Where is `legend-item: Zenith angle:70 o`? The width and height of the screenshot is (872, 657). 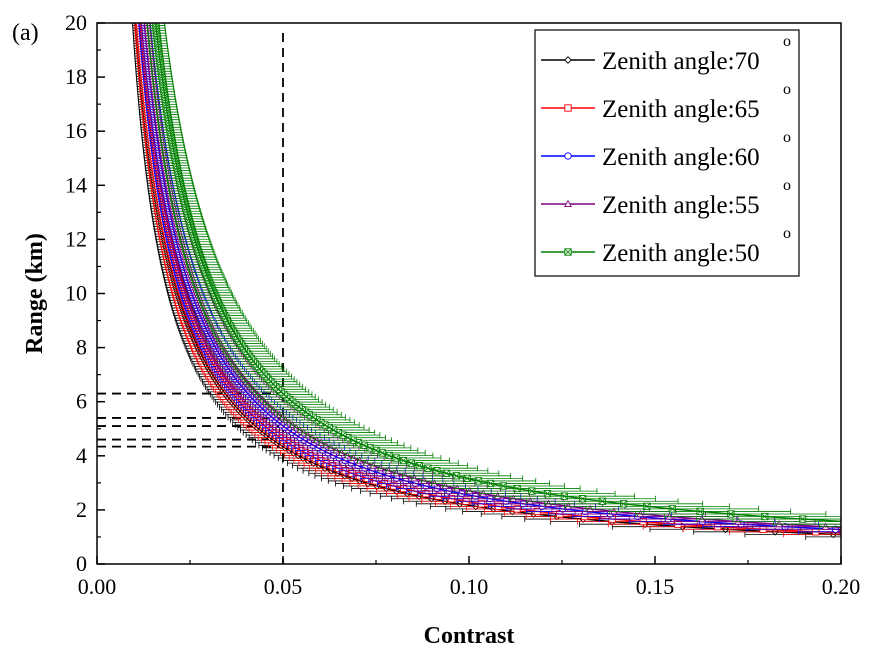 legend-item: Zenith angle:70 o is located at coordinates (666, 54).